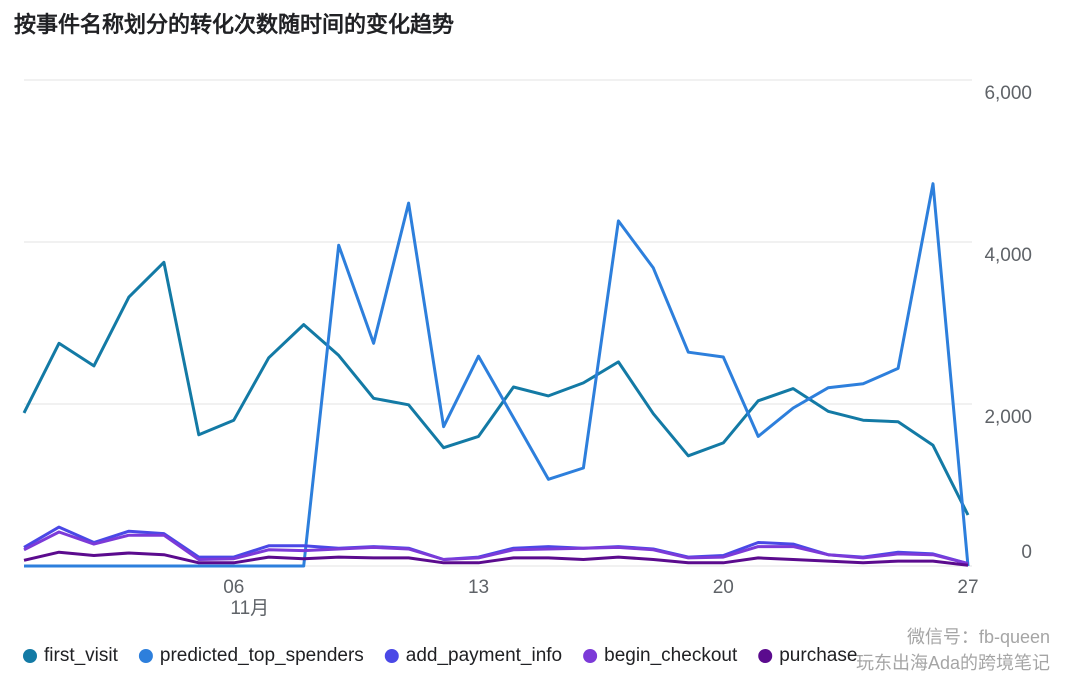 Image resolution: width=1080 pixels, height=698 pixels. What do you see at coordinates (723, 587) in the screenshot?
I see `x-tick-label: 20` at bounding box center [723, 587].